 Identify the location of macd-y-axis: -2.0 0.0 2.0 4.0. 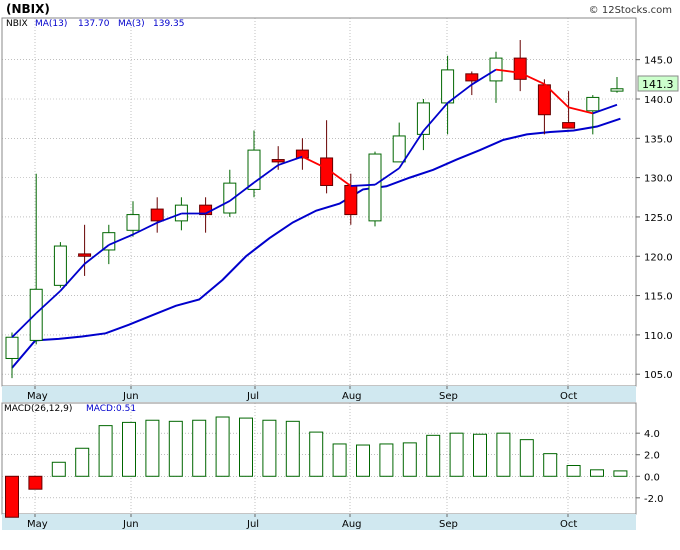
(650, 467).